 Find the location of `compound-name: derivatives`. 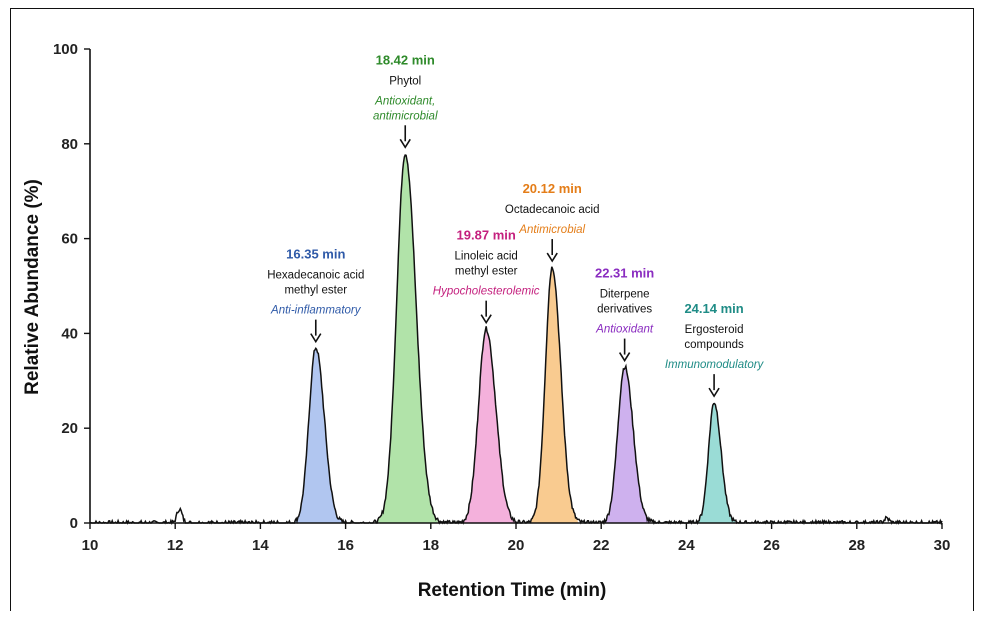

compound-name: derivatives is located at coordinates (624, 310).